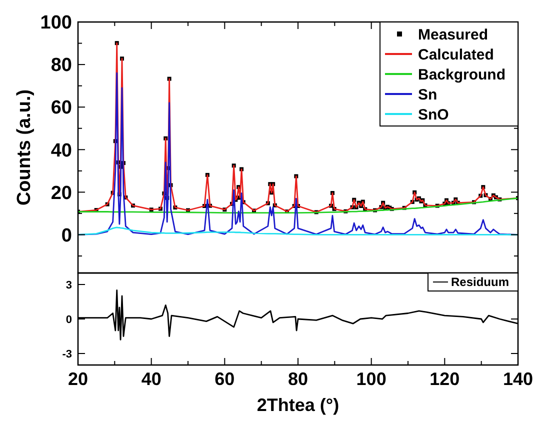 The width and height of the screenshot is (546, 421). What do you see at coordinates (24, 147) in the screenshot?
I see `y-axis-title: Counts (a.u.)` at bounding box center [24, 147].